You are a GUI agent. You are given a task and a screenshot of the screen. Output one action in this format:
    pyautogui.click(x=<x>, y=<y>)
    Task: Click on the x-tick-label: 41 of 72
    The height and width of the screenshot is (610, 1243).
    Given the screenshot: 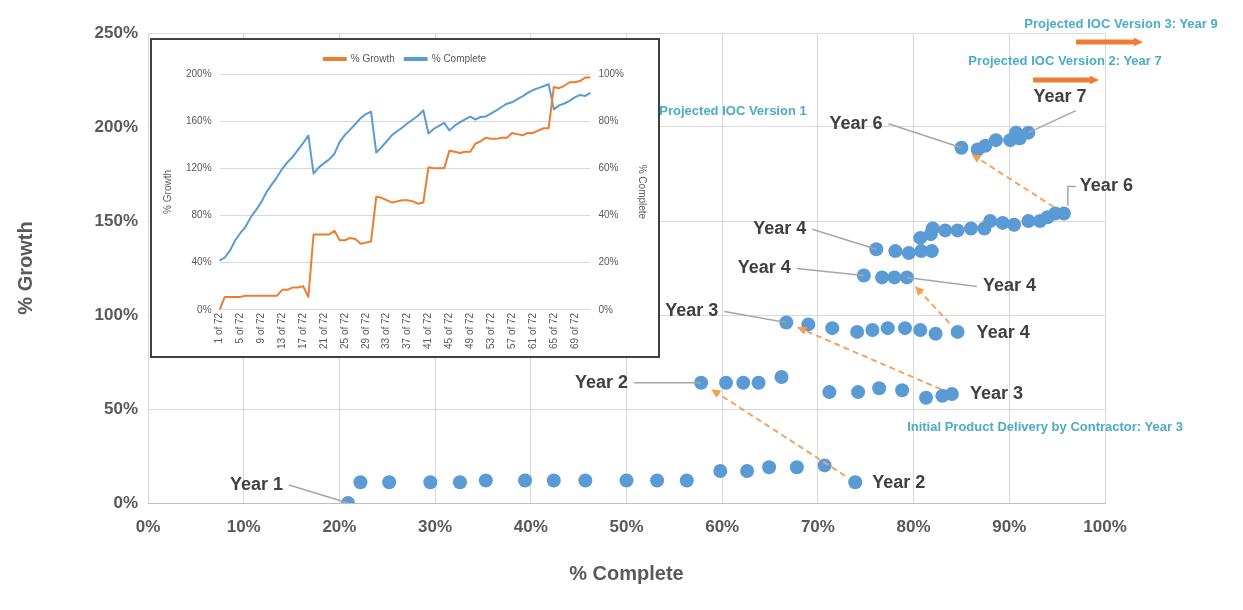 What is the action you would take?
    pyautogui.click(x=428, y=331)
    